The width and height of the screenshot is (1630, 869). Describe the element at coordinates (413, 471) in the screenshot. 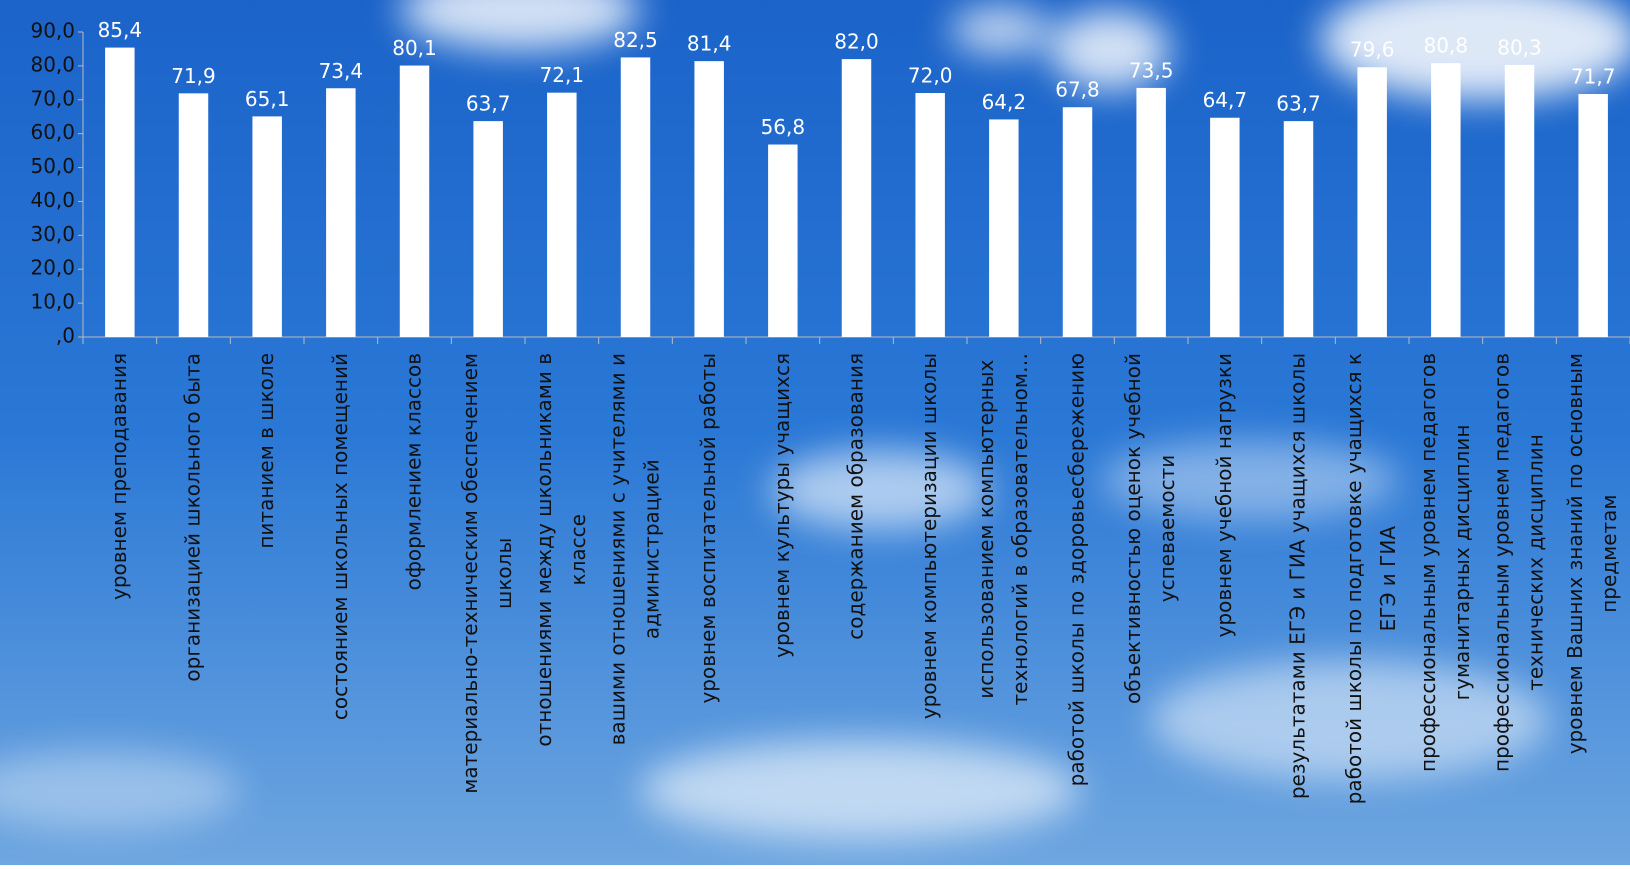

I see `x-tick-label: оформлением классов` at that location.